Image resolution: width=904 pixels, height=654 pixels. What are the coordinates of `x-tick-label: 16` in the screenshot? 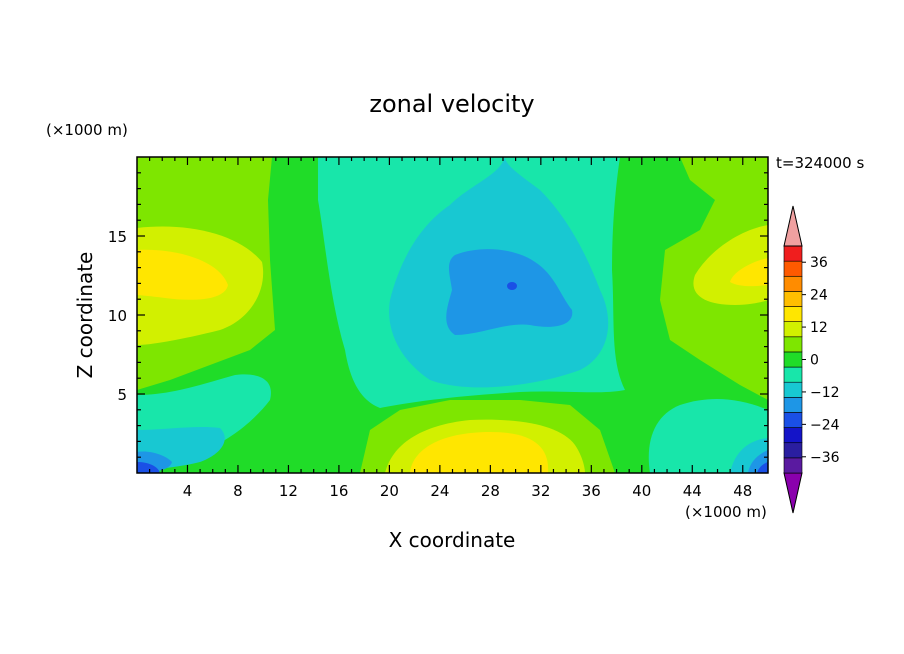 It's located at (338, 491).